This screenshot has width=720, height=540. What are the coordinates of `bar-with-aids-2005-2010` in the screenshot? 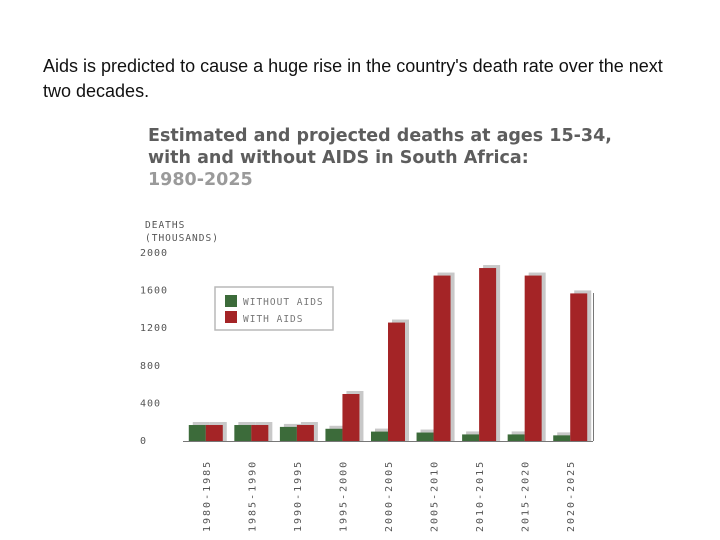 It's located at (442, 358).